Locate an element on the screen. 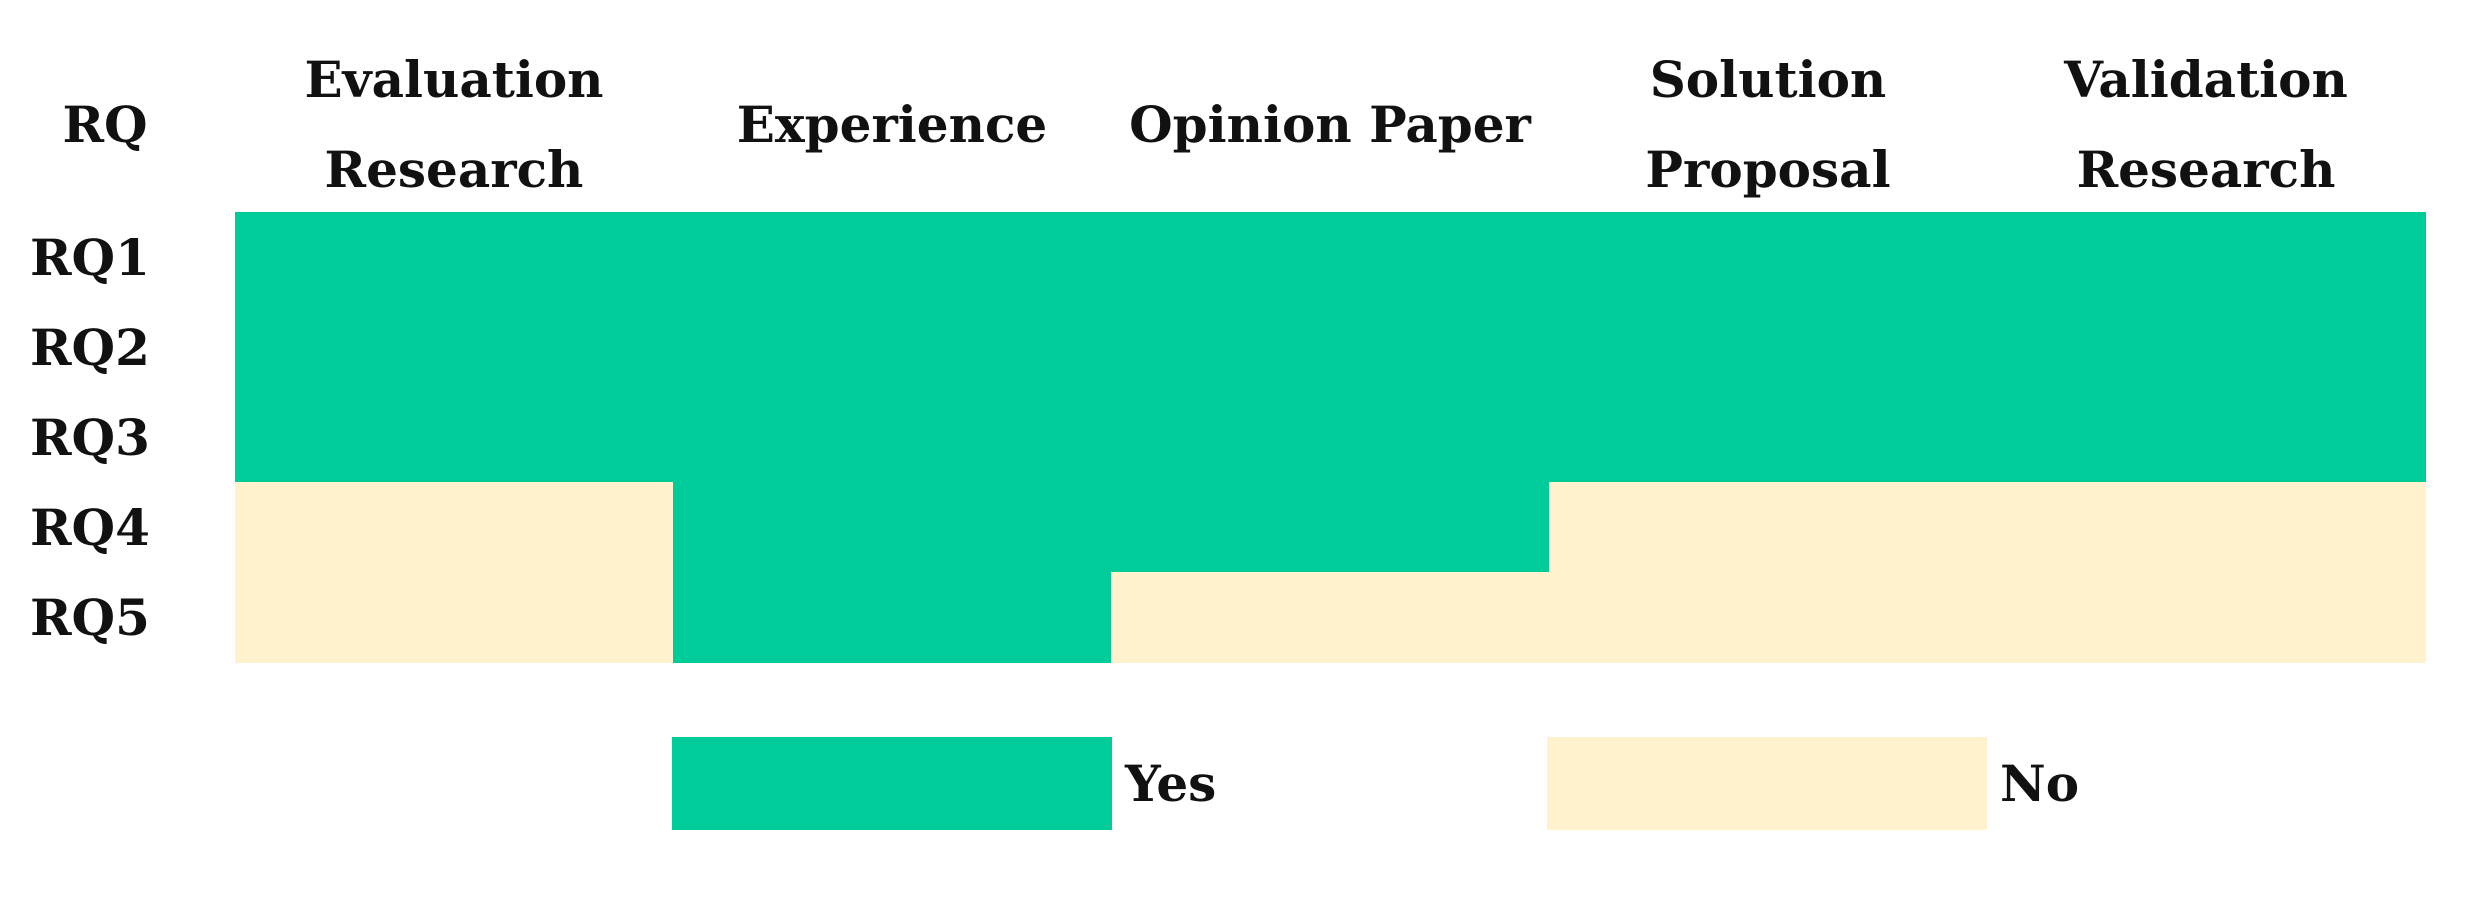  heatmap-cell-rq4-col3-yes is located at coordinates (1330, 527).